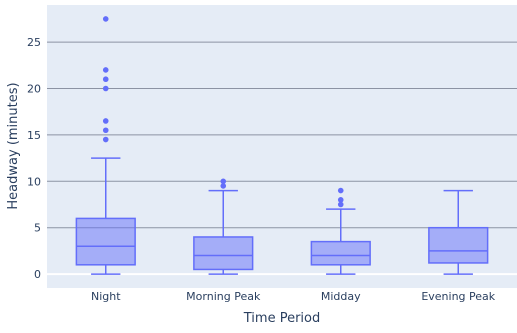 The width and height of the screenshot is (517, 333). Describe the element at coordinates (34, 89) in the screenshot. I see `y-tick-label-20: 20` at that location.